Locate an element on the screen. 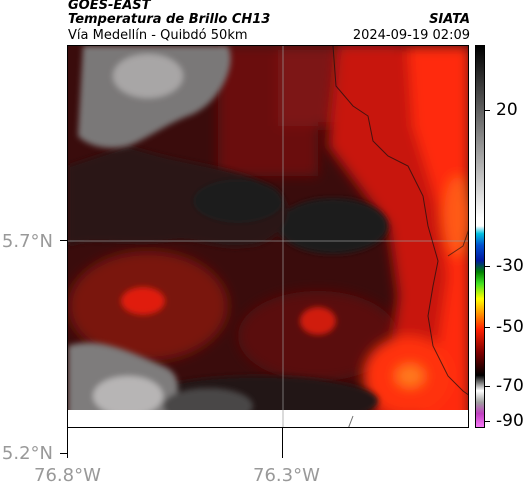 The height and width of the screenshot is (491, 526). latitude-label-top: 5.7°N is located at coordinates (27, 241).